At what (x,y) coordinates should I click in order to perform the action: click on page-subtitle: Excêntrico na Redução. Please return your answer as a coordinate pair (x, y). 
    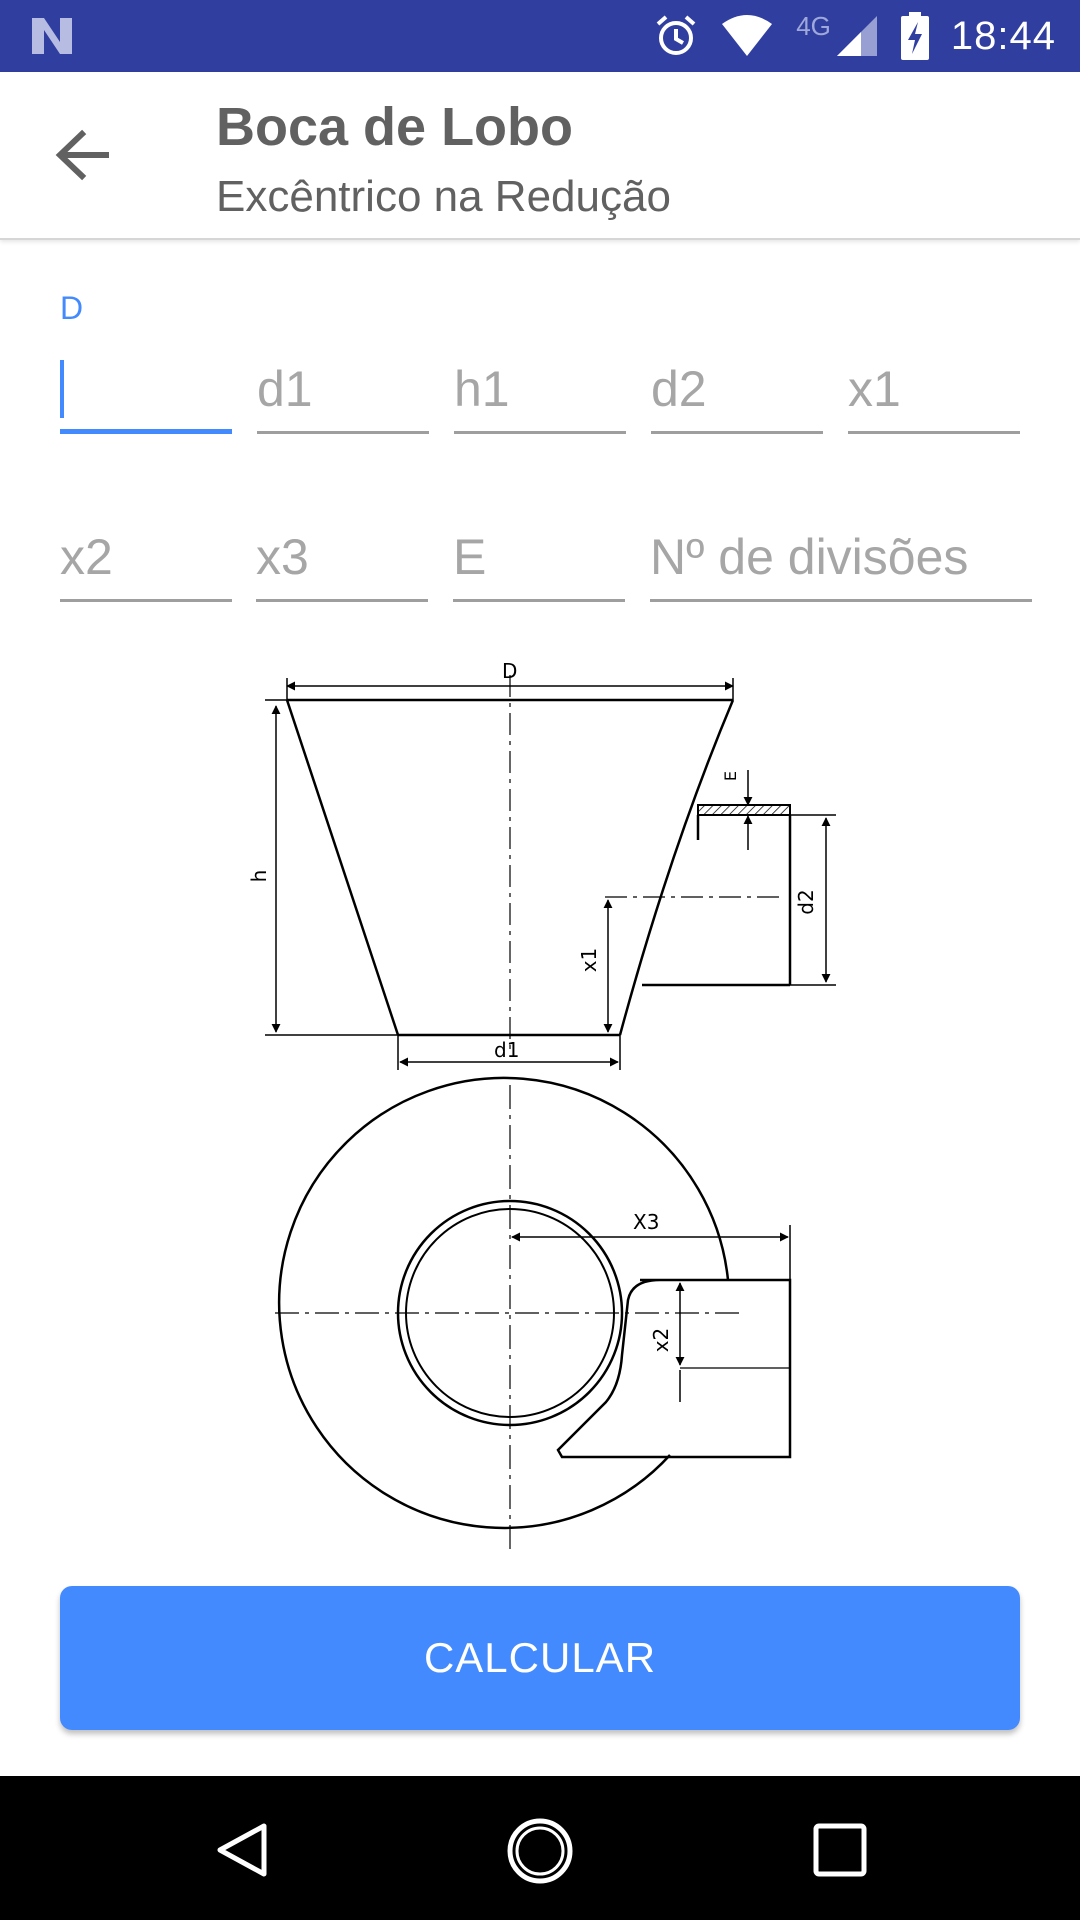
    Looking at the image, I should click on (443, 196).